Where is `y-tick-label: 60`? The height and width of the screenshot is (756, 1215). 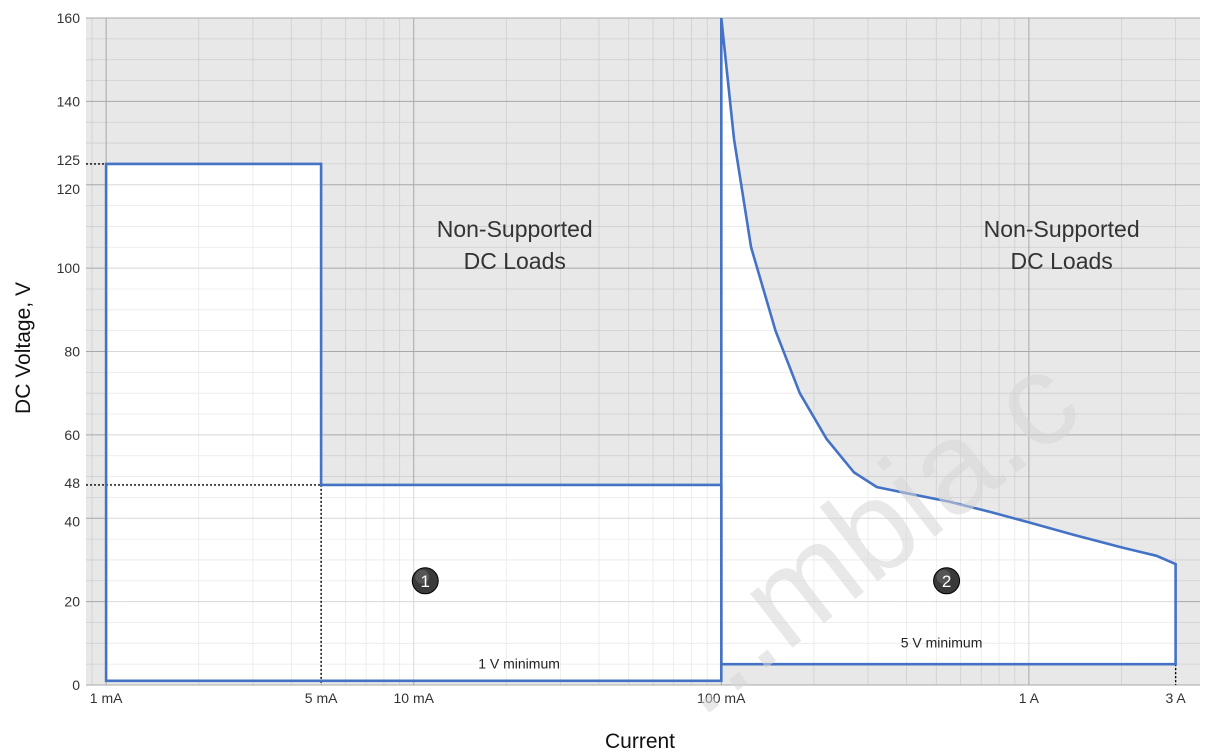 y-tick-label: 60 is located at coordinates (72, 435).